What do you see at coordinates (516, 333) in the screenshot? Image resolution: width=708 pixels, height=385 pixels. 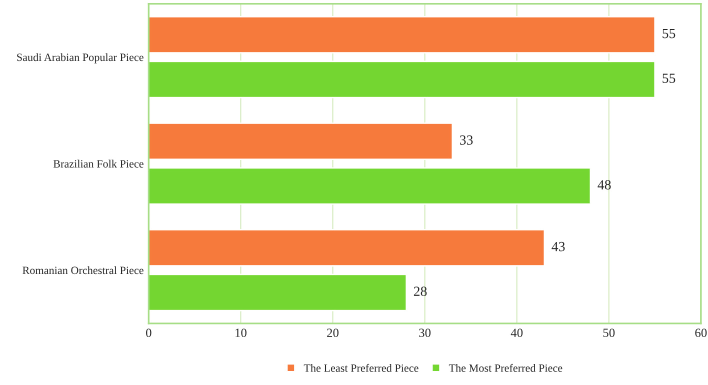 I see `x-tick-label: 40` at bounding box center [516, 333].